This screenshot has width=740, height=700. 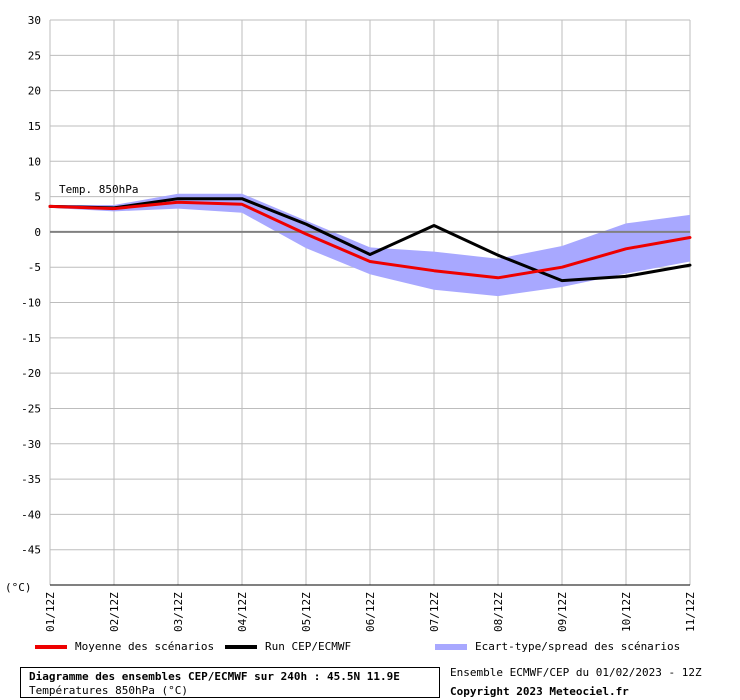 What do you see at coordinates (34, 20) in the screenshot?
I see `y-tick-label: 30` at bounding box center [34, 20].